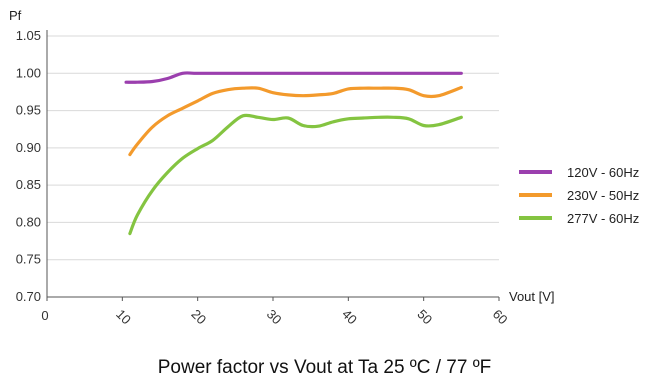  What do you see at coordinates (28, 147) in the screenshot?
I see `y-tick-label: 0.90` at bounding box center [28, 147].